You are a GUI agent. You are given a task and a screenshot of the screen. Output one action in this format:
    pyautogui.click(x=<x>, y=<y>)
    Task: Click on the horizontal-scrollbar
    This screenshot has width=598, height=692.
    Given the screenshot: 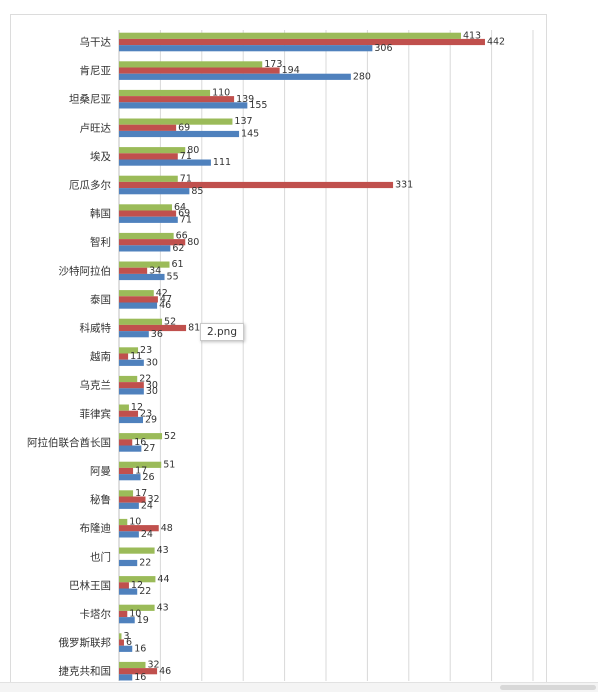 What is the action you would take?
    pyautogui.click(x=299, y=687)
    